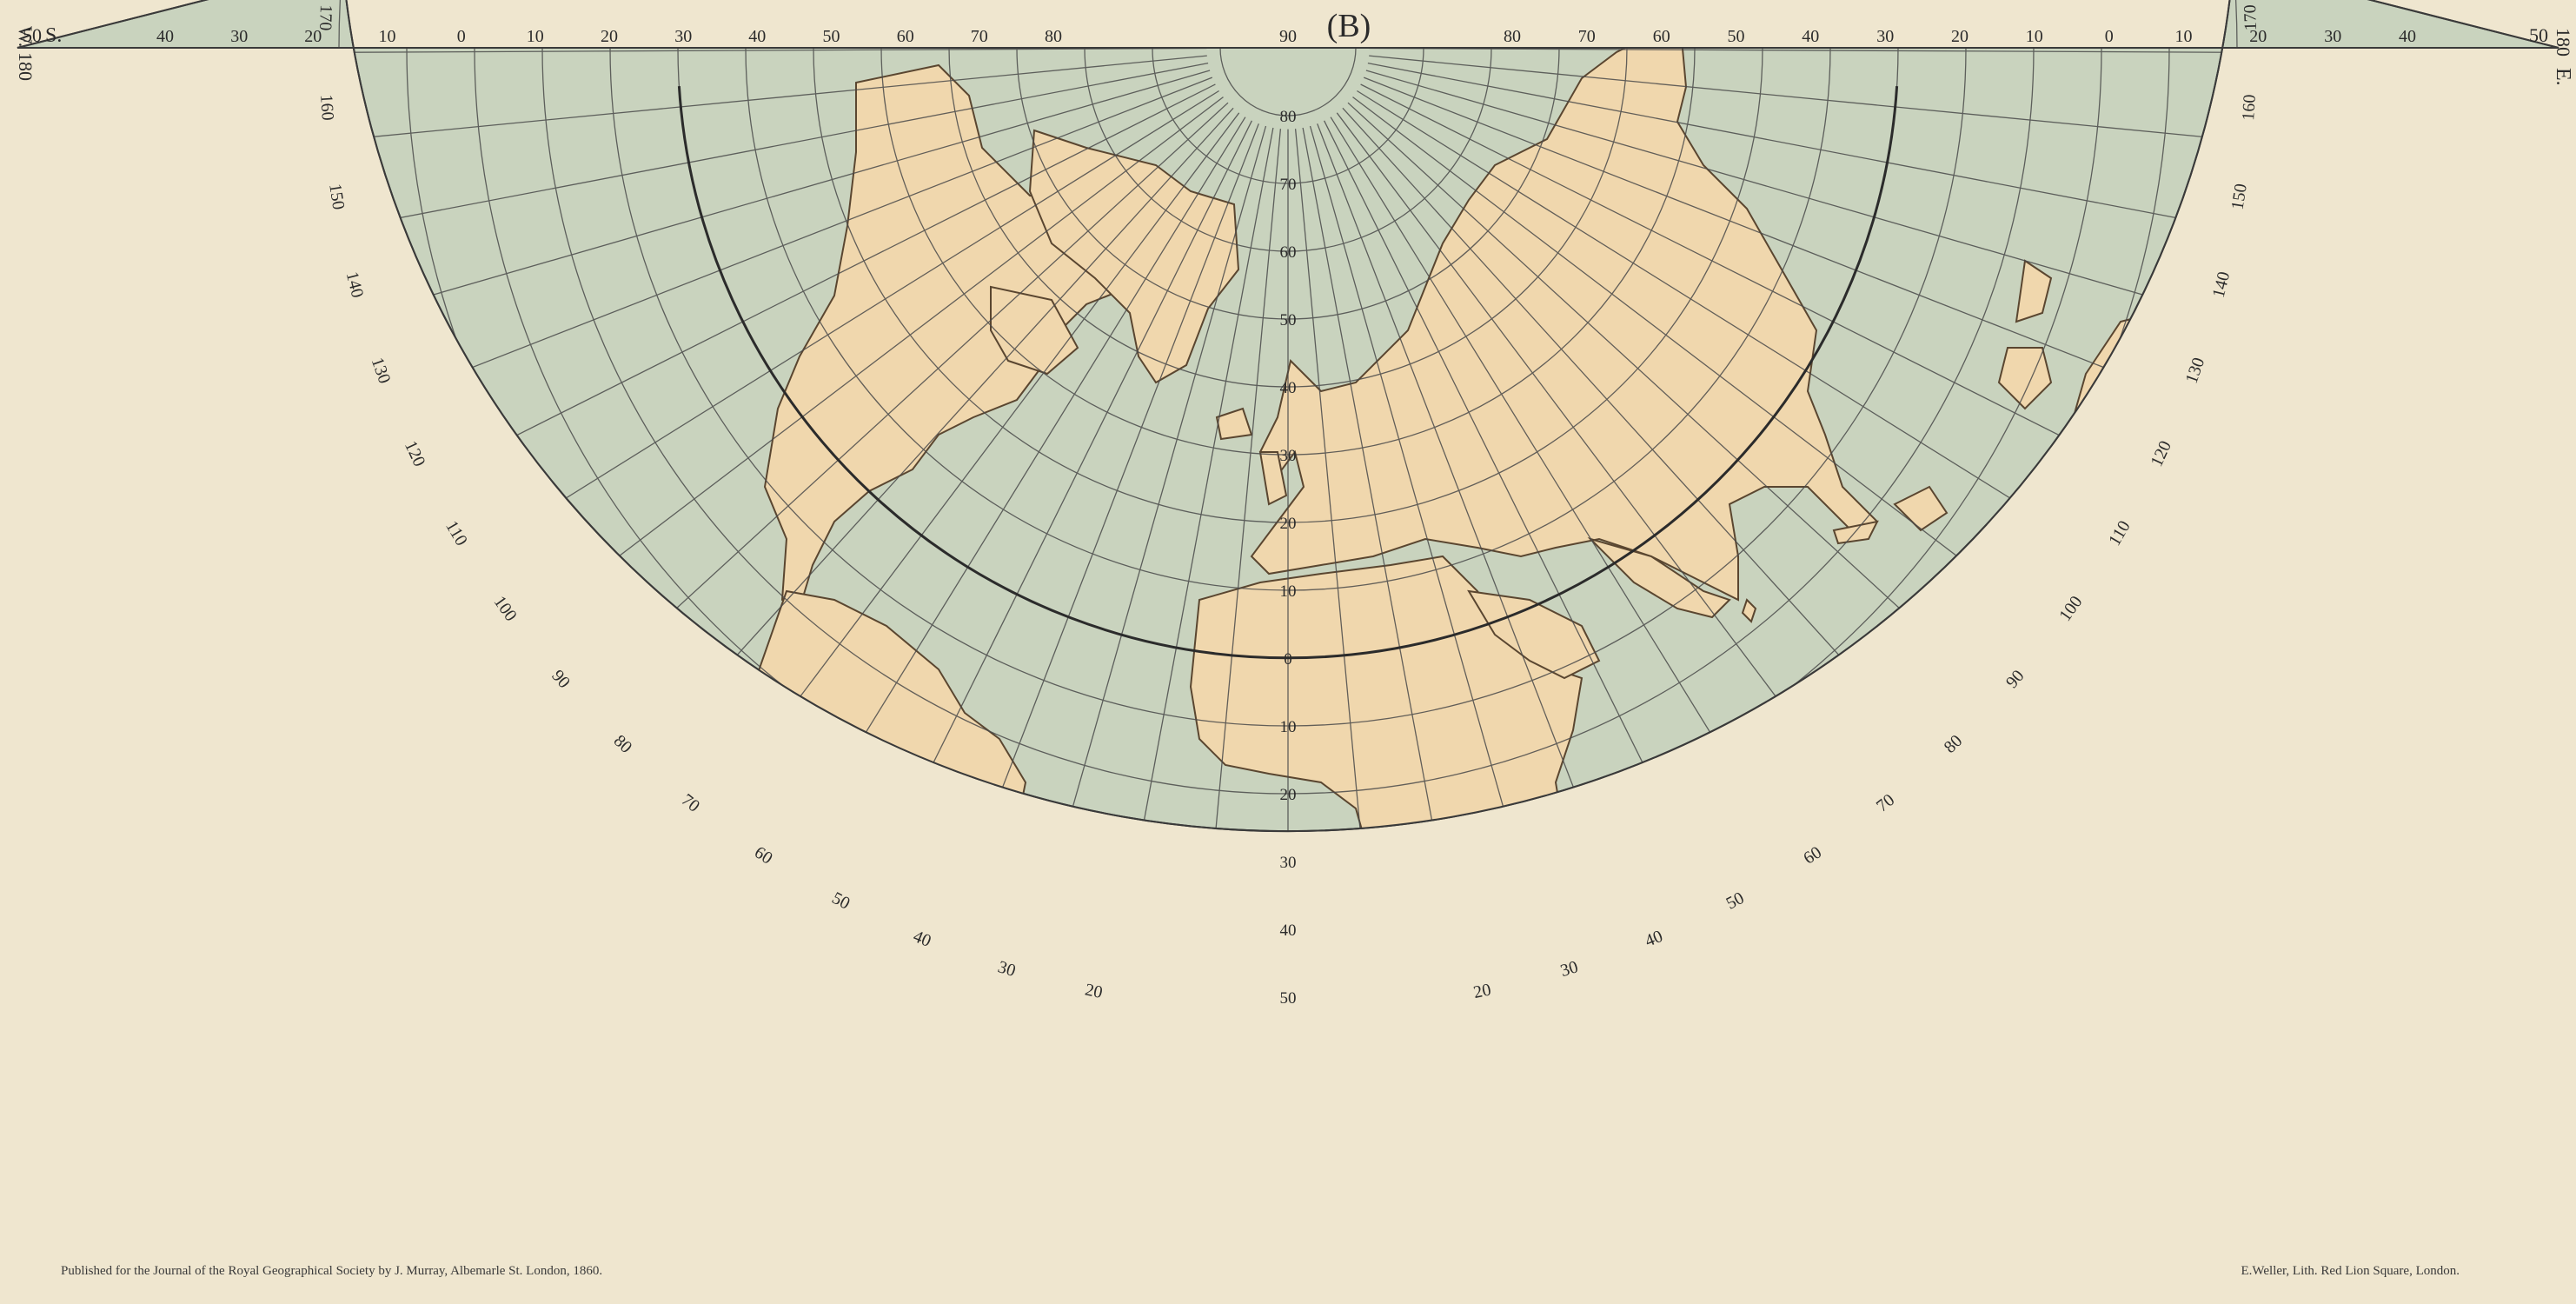  What do you see at coordinates (1134, 256) in the screenshot?
I see `greenland` at bounding box center [1134, 256].